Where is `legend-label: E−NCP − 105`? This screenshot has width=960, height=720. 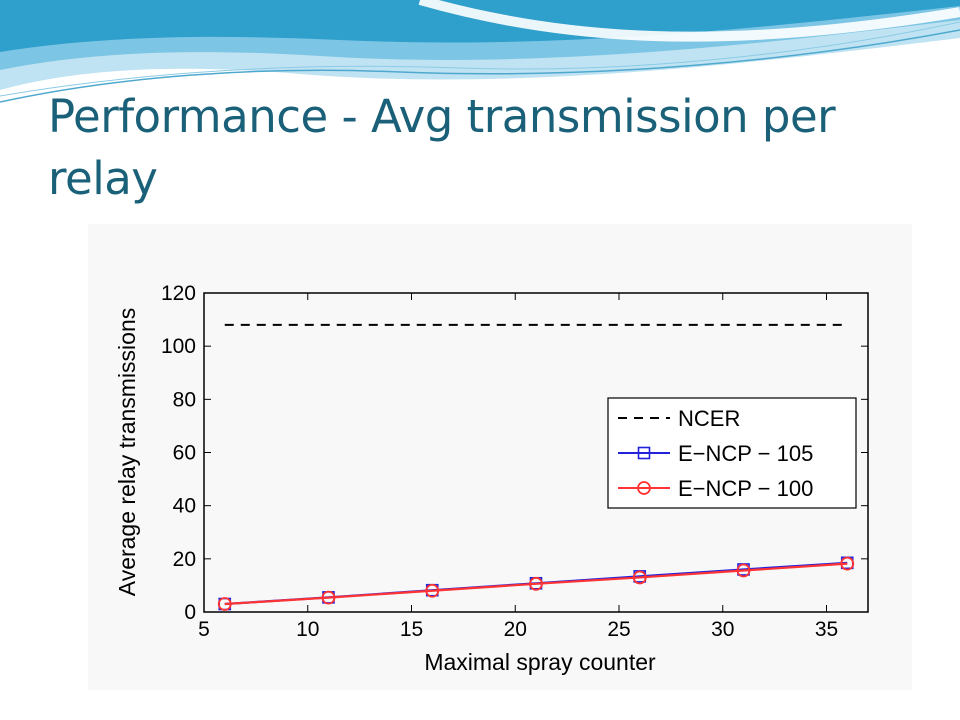
legend-label: E−NCP − 105 is located at coordinates (745, 453).